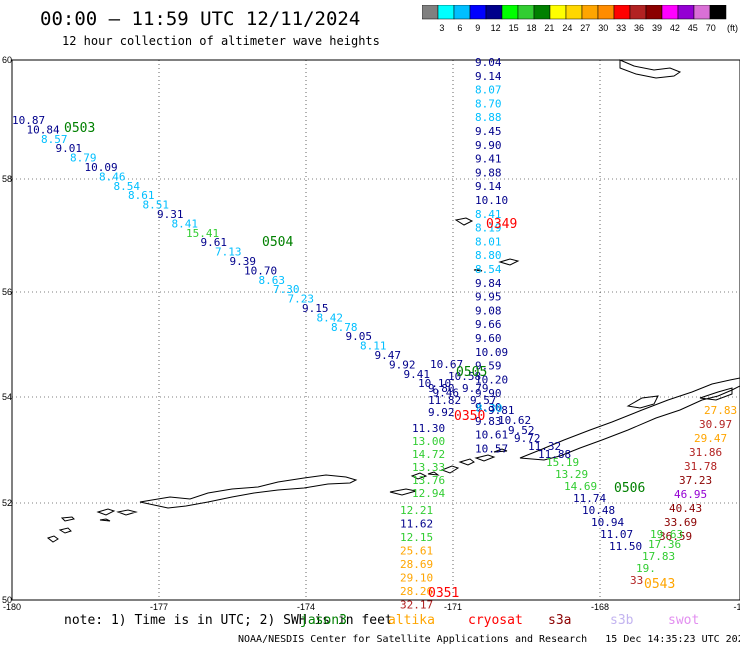 Image resolution: width=740 pixels, height=650 pixels. I want to click on wave-height-label: 17.83, so click(658, 556).